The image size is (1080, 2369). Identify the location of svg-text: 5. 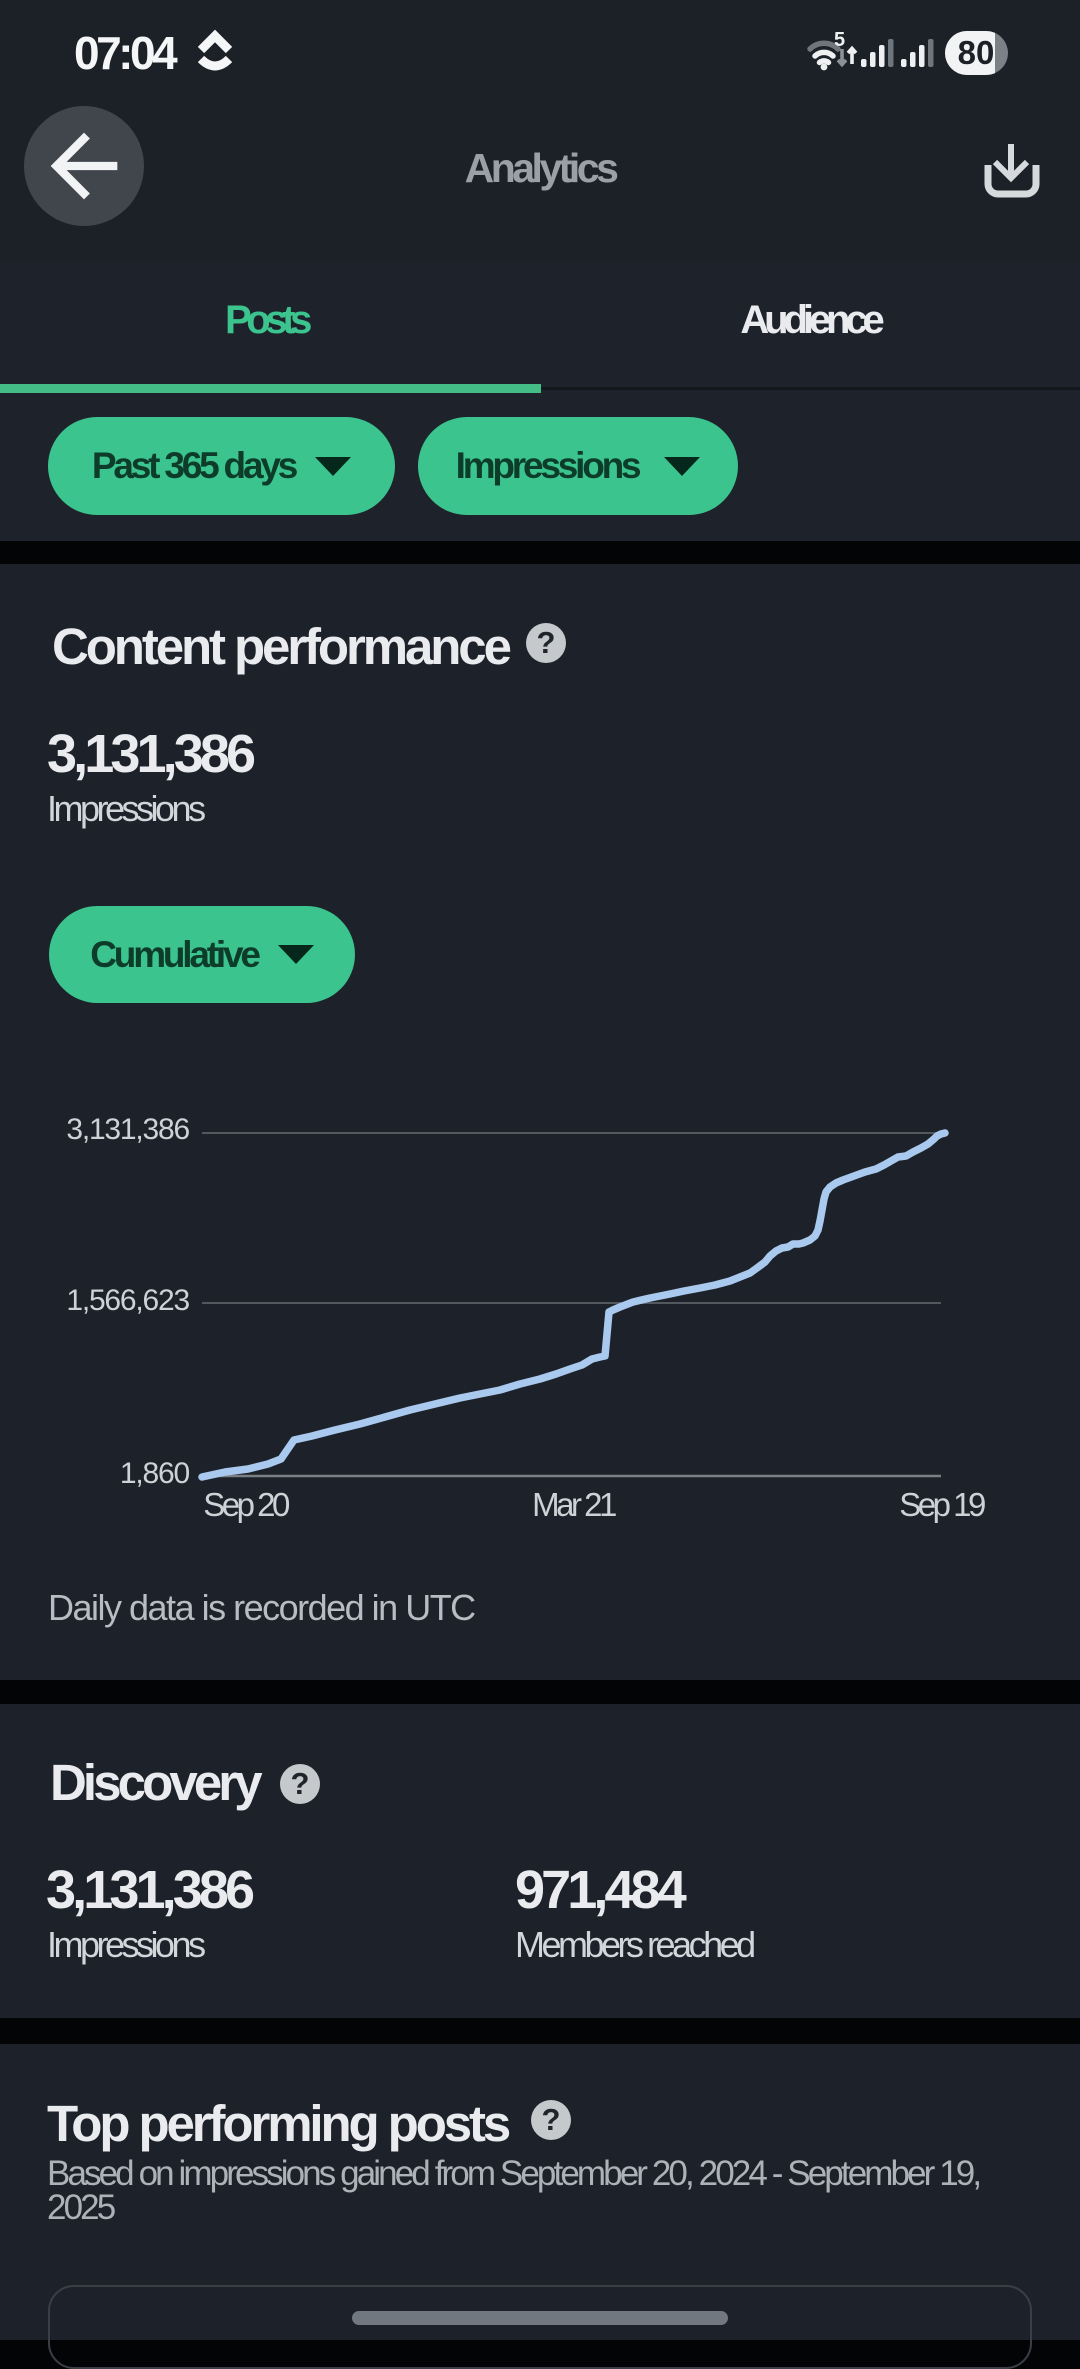
(839, 40).